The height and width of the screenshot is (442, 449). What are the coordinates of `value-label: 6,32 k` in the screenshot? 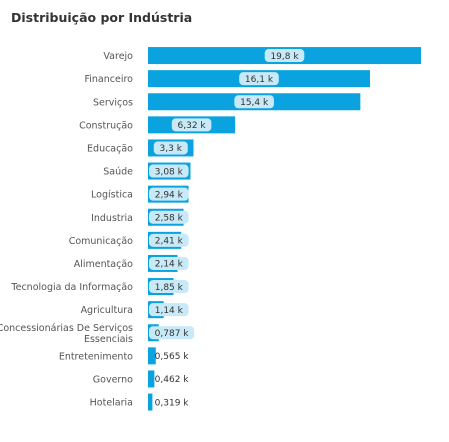 It's located at (192, 126).